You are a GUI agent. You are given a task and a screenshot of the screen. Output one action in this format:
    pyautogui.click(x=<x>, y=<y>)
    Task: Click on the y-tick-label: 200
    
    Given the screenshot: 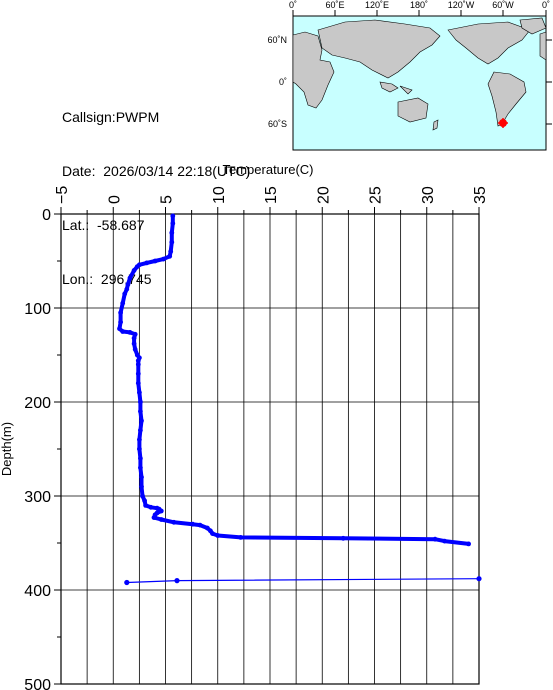 What is the action you would take?
    pyautogui.click(x=37, y=403)
    